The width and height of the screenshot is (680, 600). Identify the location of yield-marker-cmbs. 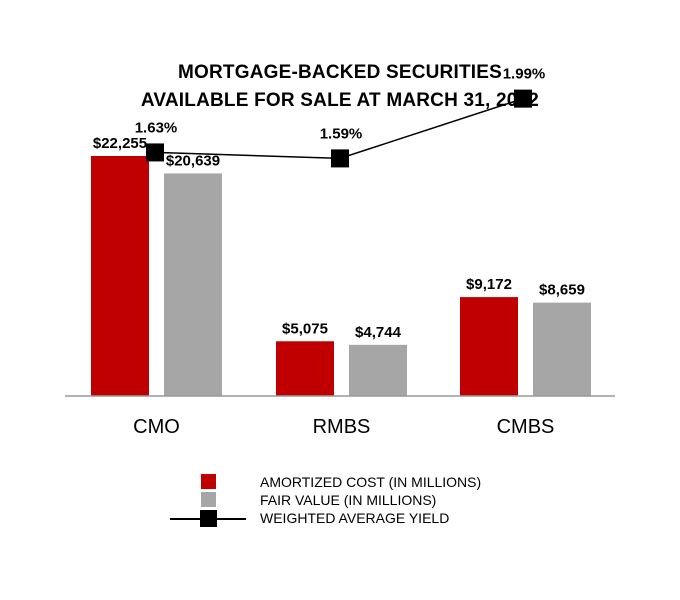
(523, 98).